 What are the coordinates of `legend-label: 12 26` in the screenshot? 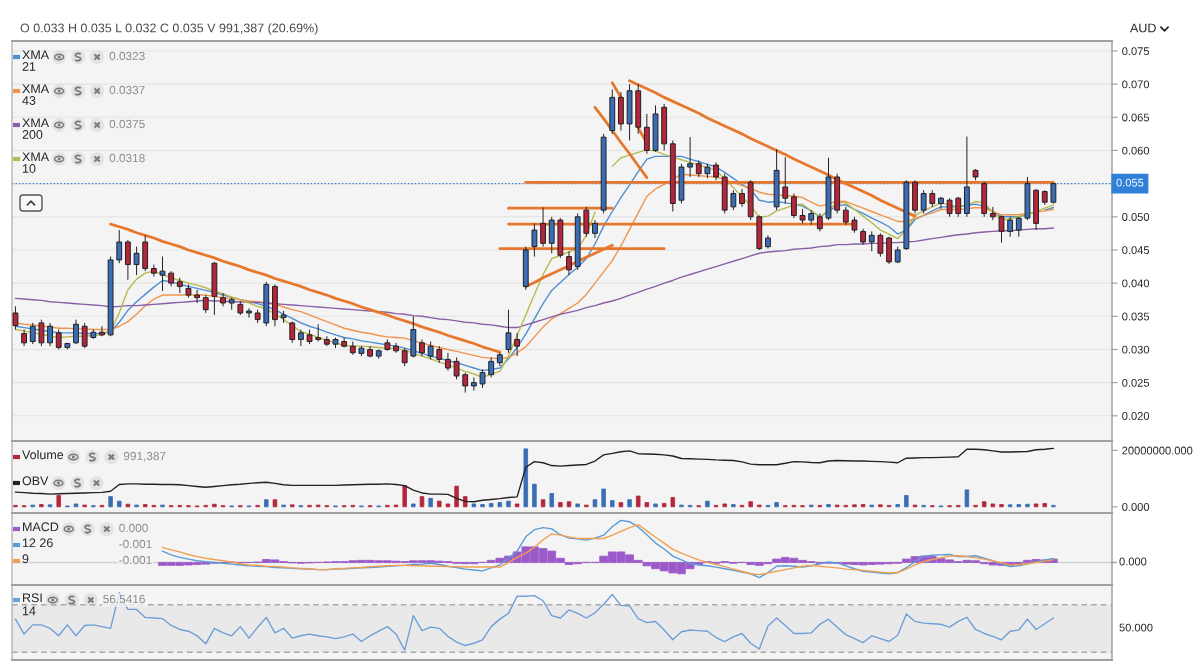 It's located at (37, 543).